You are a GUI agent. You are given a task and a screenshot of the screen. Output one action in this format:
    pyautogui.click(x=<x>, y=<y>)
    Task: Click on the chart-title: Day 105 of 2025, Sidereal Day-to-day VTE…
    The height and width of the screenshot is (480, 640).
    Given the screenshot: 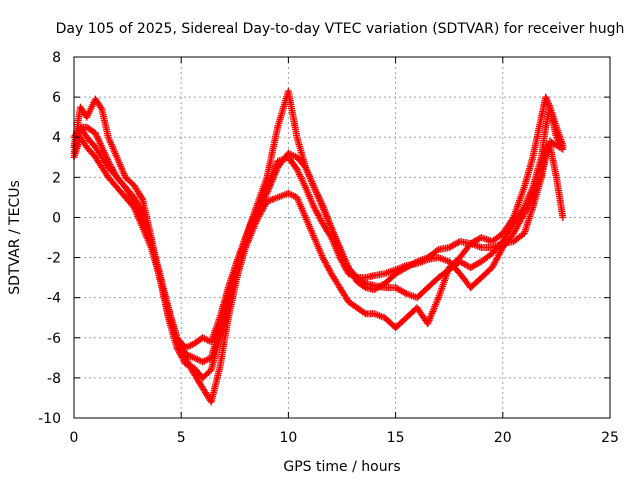 What is the action you would take?
    pyautogui.click(x=340, y=29)
    